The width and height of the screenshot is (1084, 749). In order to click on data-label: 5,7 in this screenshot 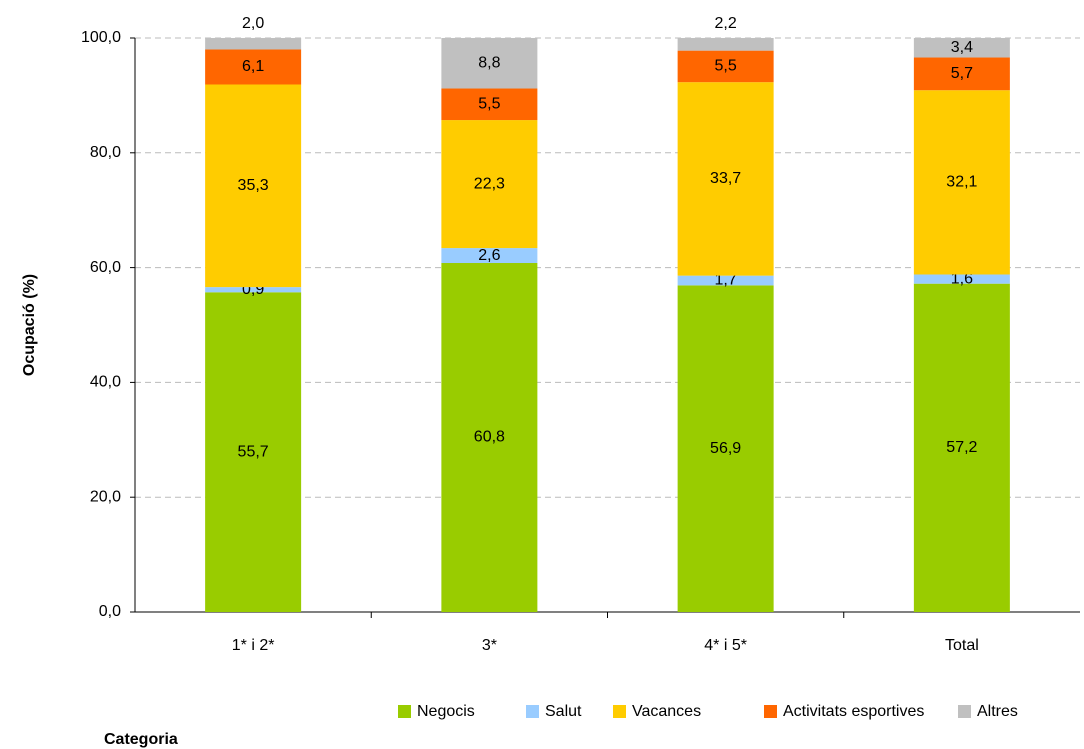, I will do `click(962, 73)`.